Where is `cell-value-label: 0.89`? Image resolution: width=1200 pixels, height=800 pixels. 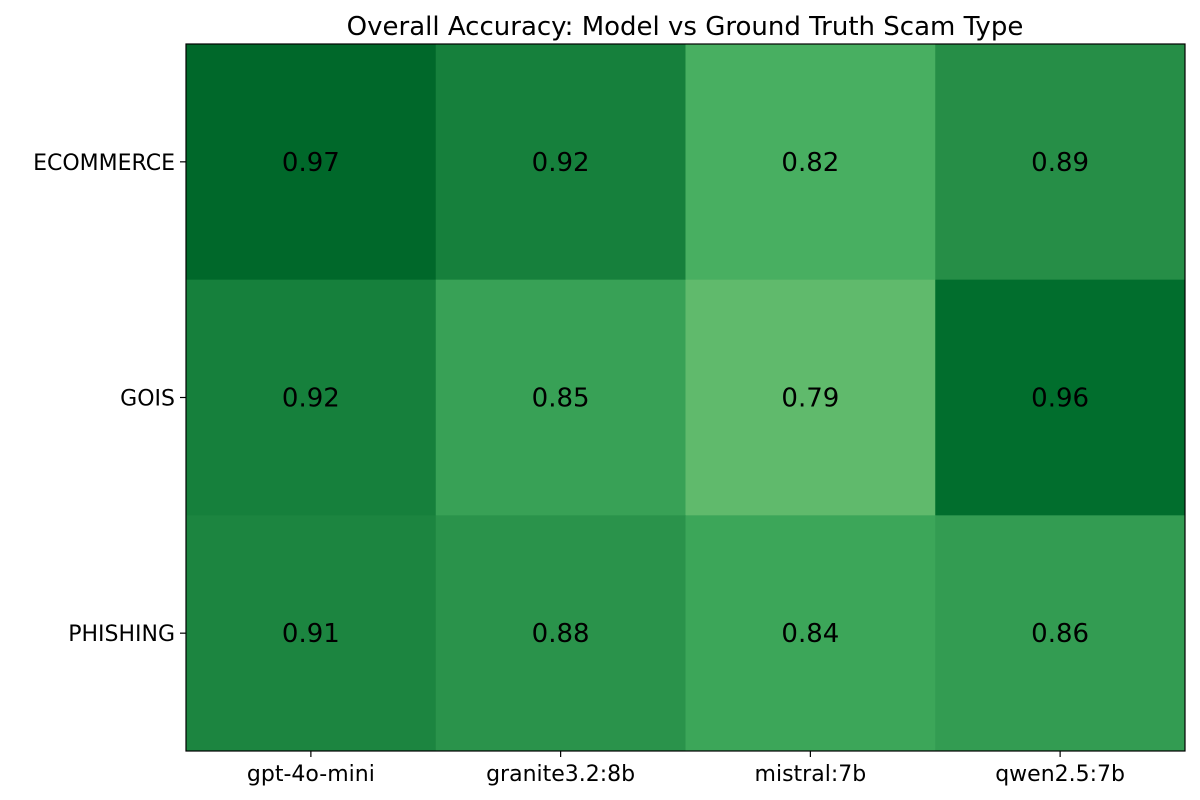
cell-value-label: 0.89 is located at coordinates (1060, 163).